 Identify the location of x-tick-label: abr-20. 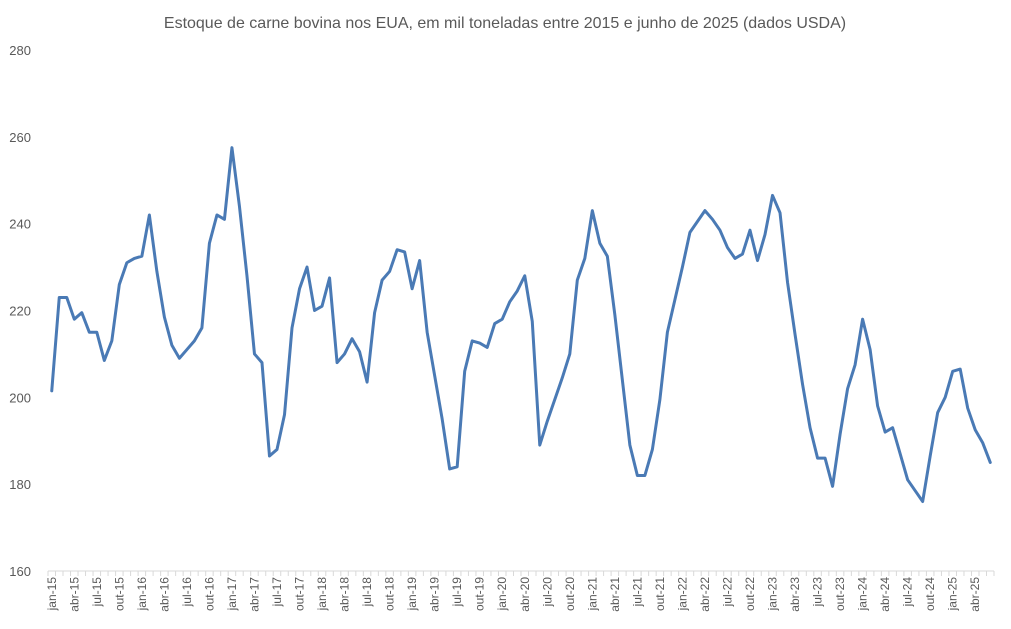
(525, 594).